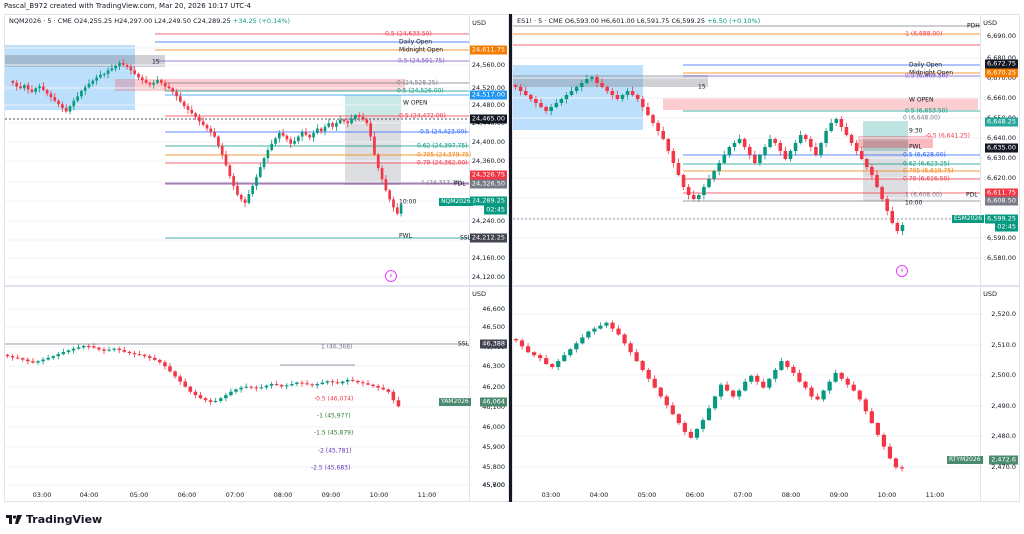 The height and width of the screenshot is (534, 1024). Describe the element at coordinates (921, 100) in the screenshot. I see `level-label: W OPEN` at that location.